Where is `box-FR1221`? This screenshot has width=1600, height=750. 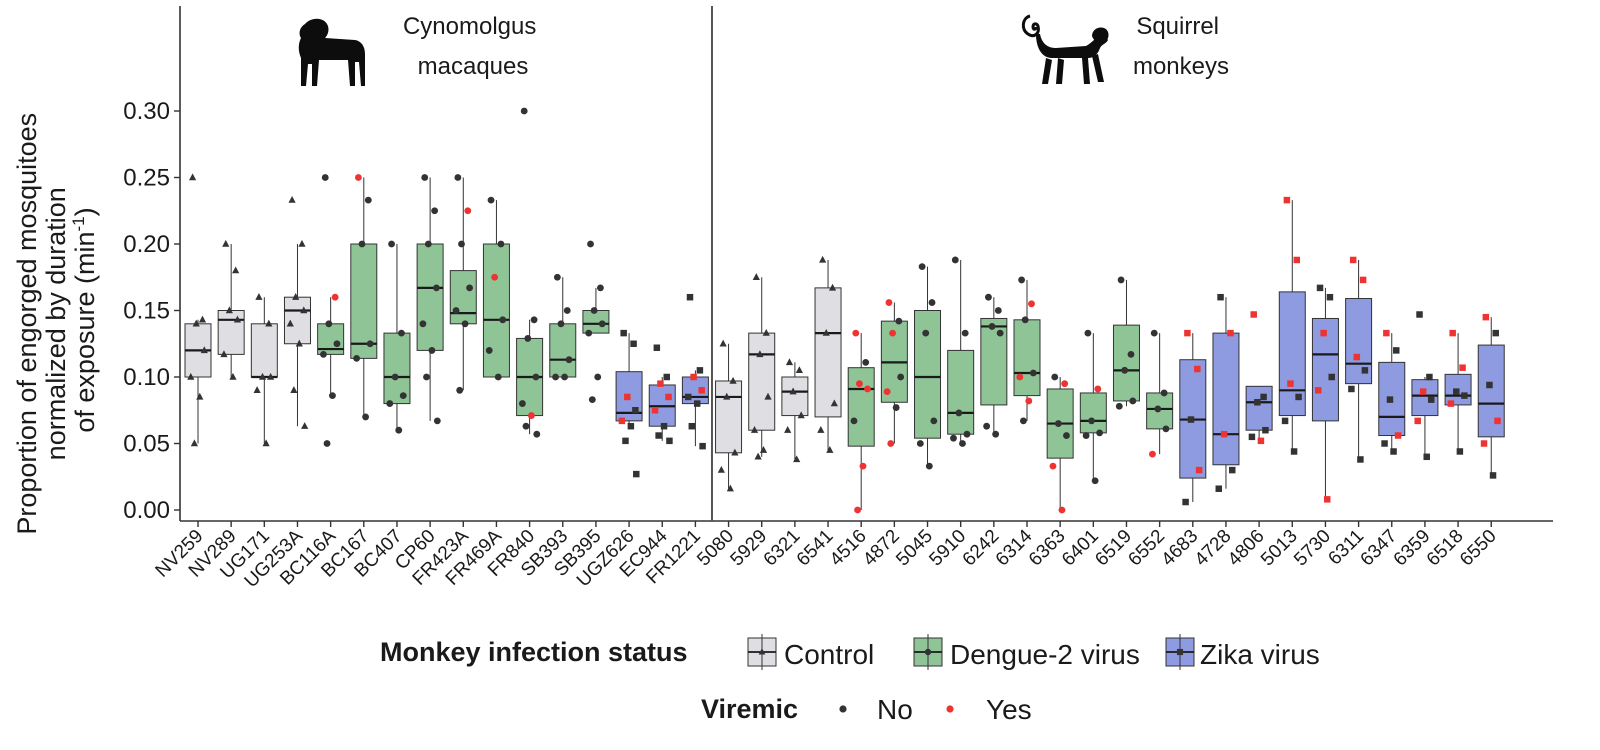 box-FR1221 is located at coordinates (695, 371).